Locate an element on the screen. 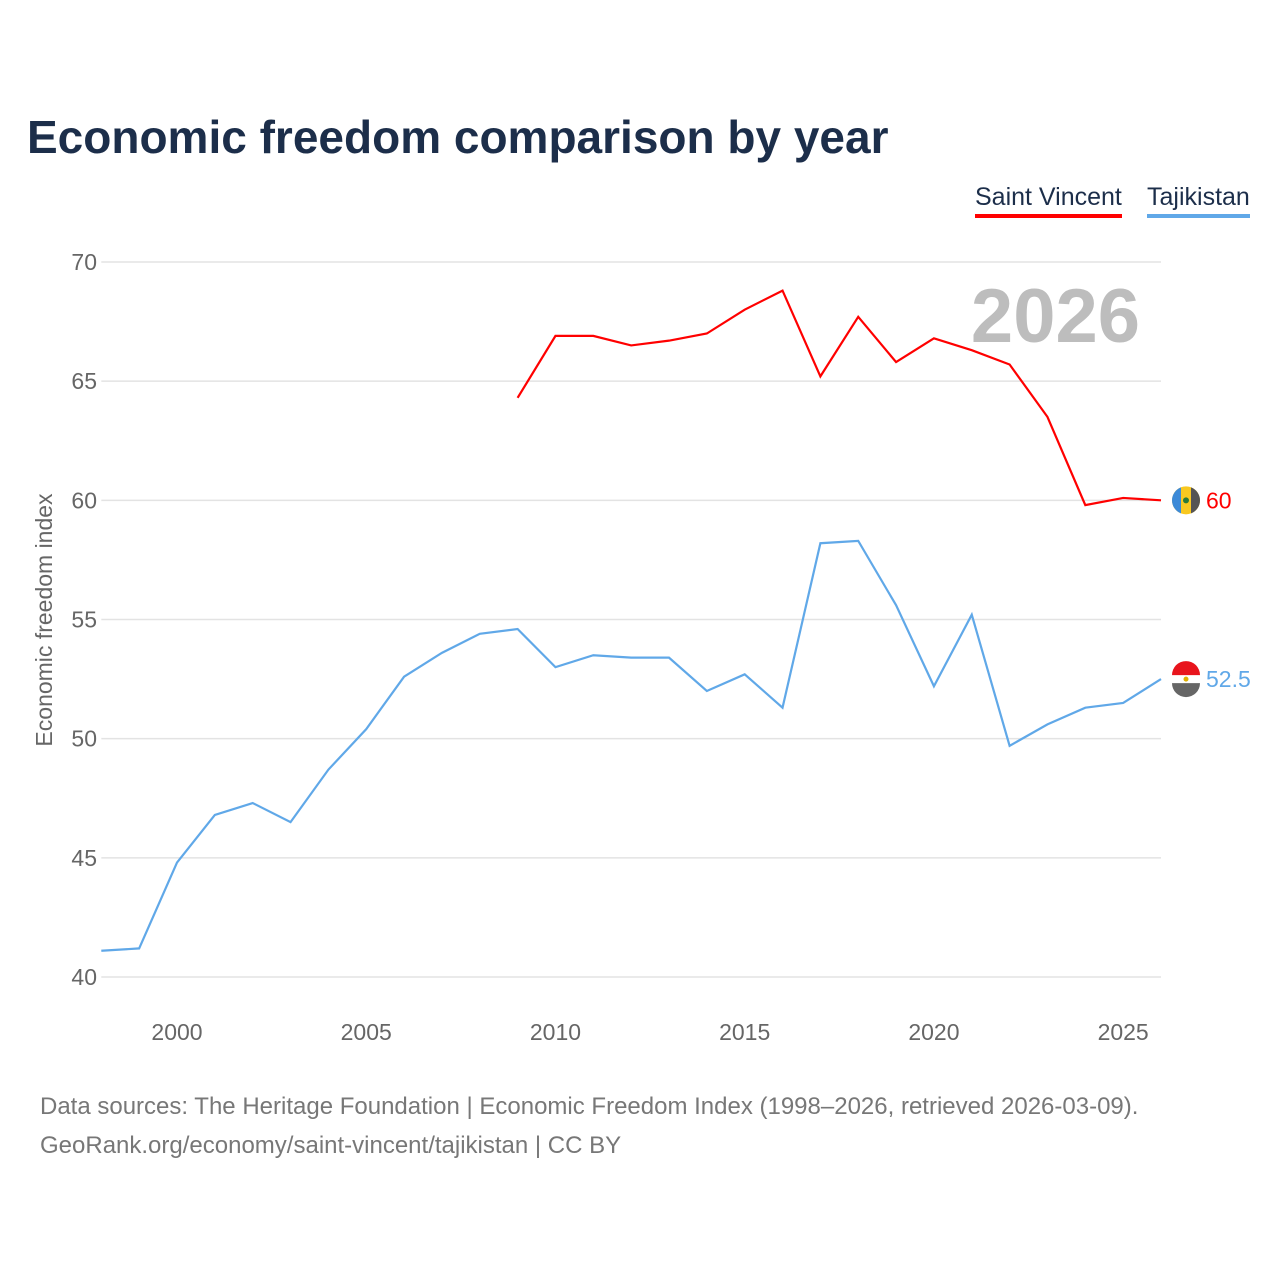 Image resolution: width=1280 pixels, height=1280 pixels. legend-tajikistan: Tajikistan is located at coordinates (1198, 200).